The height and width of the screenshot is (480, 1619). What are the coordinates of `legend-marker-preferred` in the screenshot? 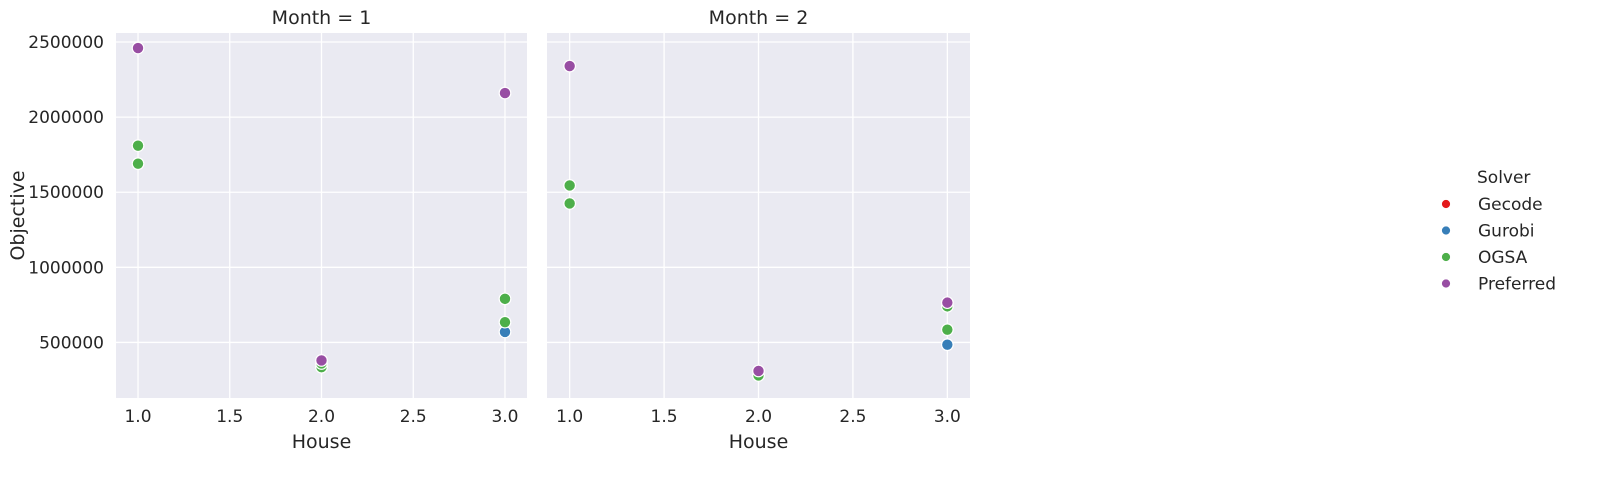 It's located at (1446, 283).